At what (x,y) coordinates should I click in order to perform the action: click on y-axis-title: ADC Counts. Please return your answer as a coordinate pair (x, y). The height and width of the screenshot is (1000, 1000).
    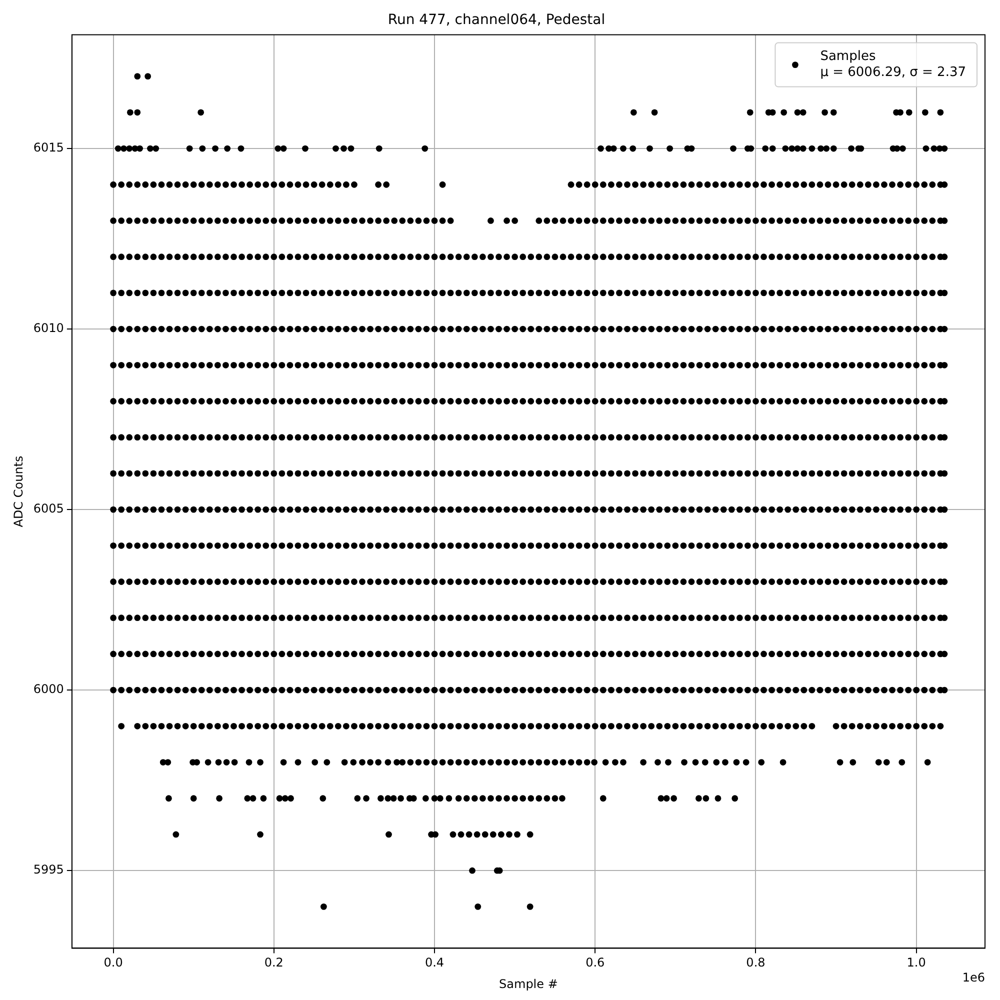
    Looking at the image, I should click on (18, 492).